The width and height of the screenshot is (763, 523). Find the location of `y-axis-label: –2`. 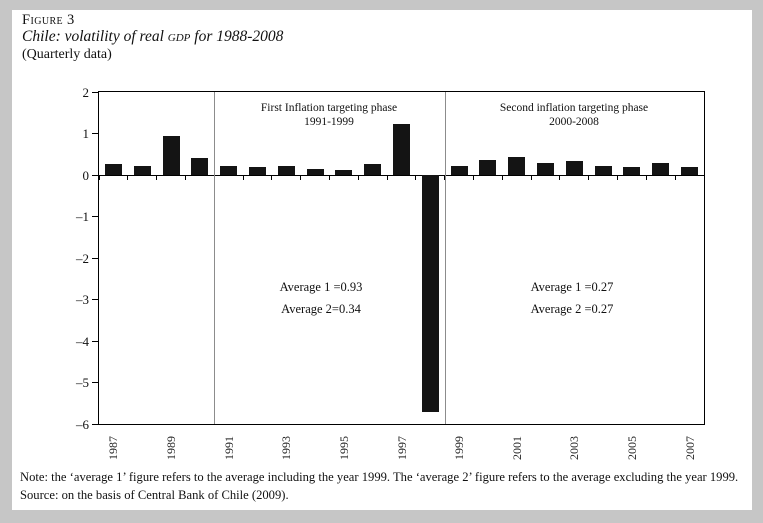

y-axis-label: –2 is located at coordinates (82, 258).